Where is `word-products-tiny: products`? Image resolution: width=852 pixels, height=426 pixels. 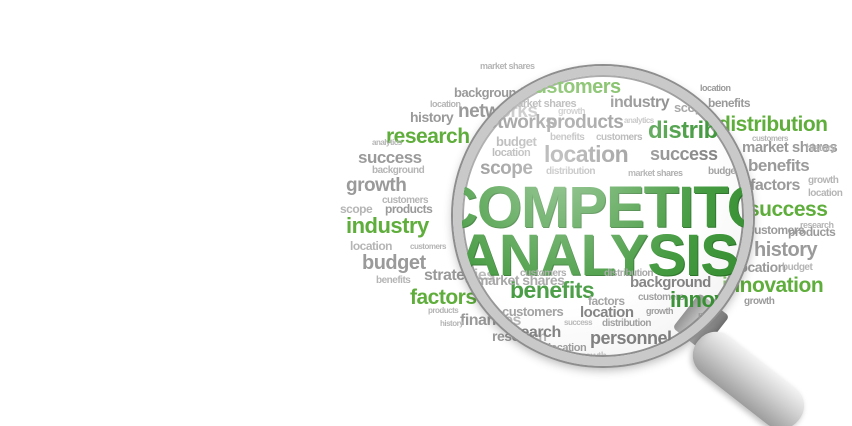
word-products-tiny: products is located at coordinates (443, 310).